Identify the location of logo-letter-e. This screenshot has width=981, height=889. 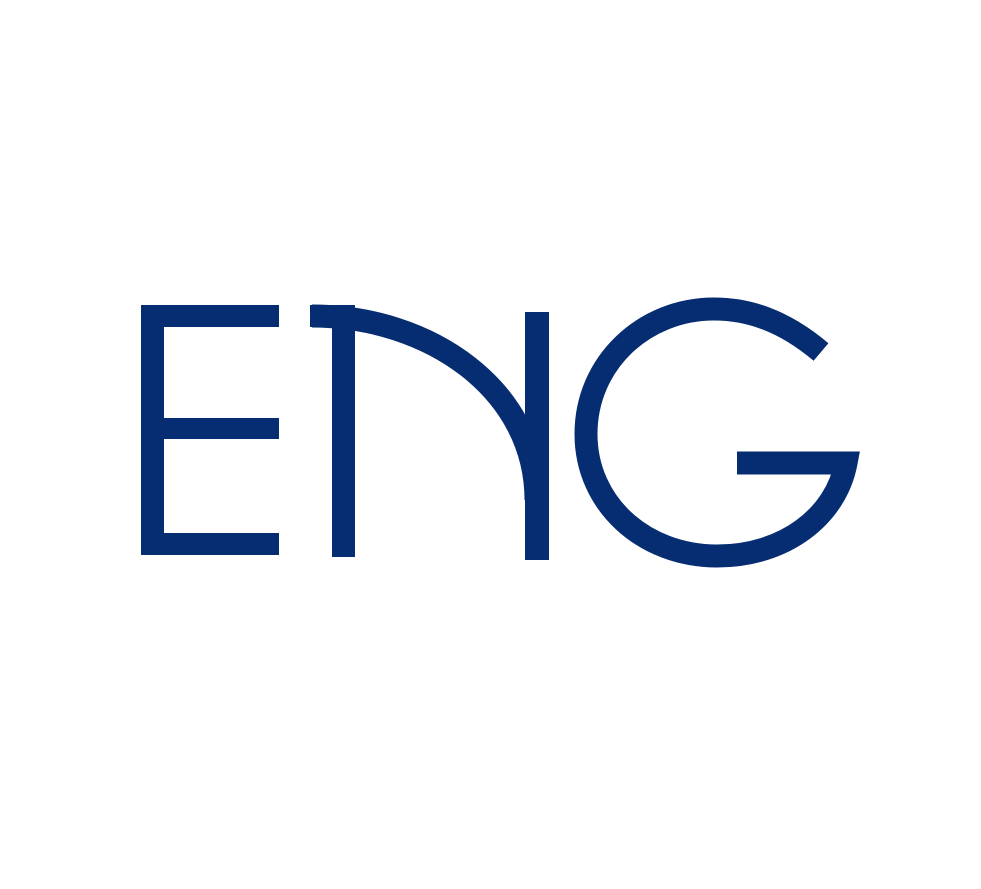
(210, 430).